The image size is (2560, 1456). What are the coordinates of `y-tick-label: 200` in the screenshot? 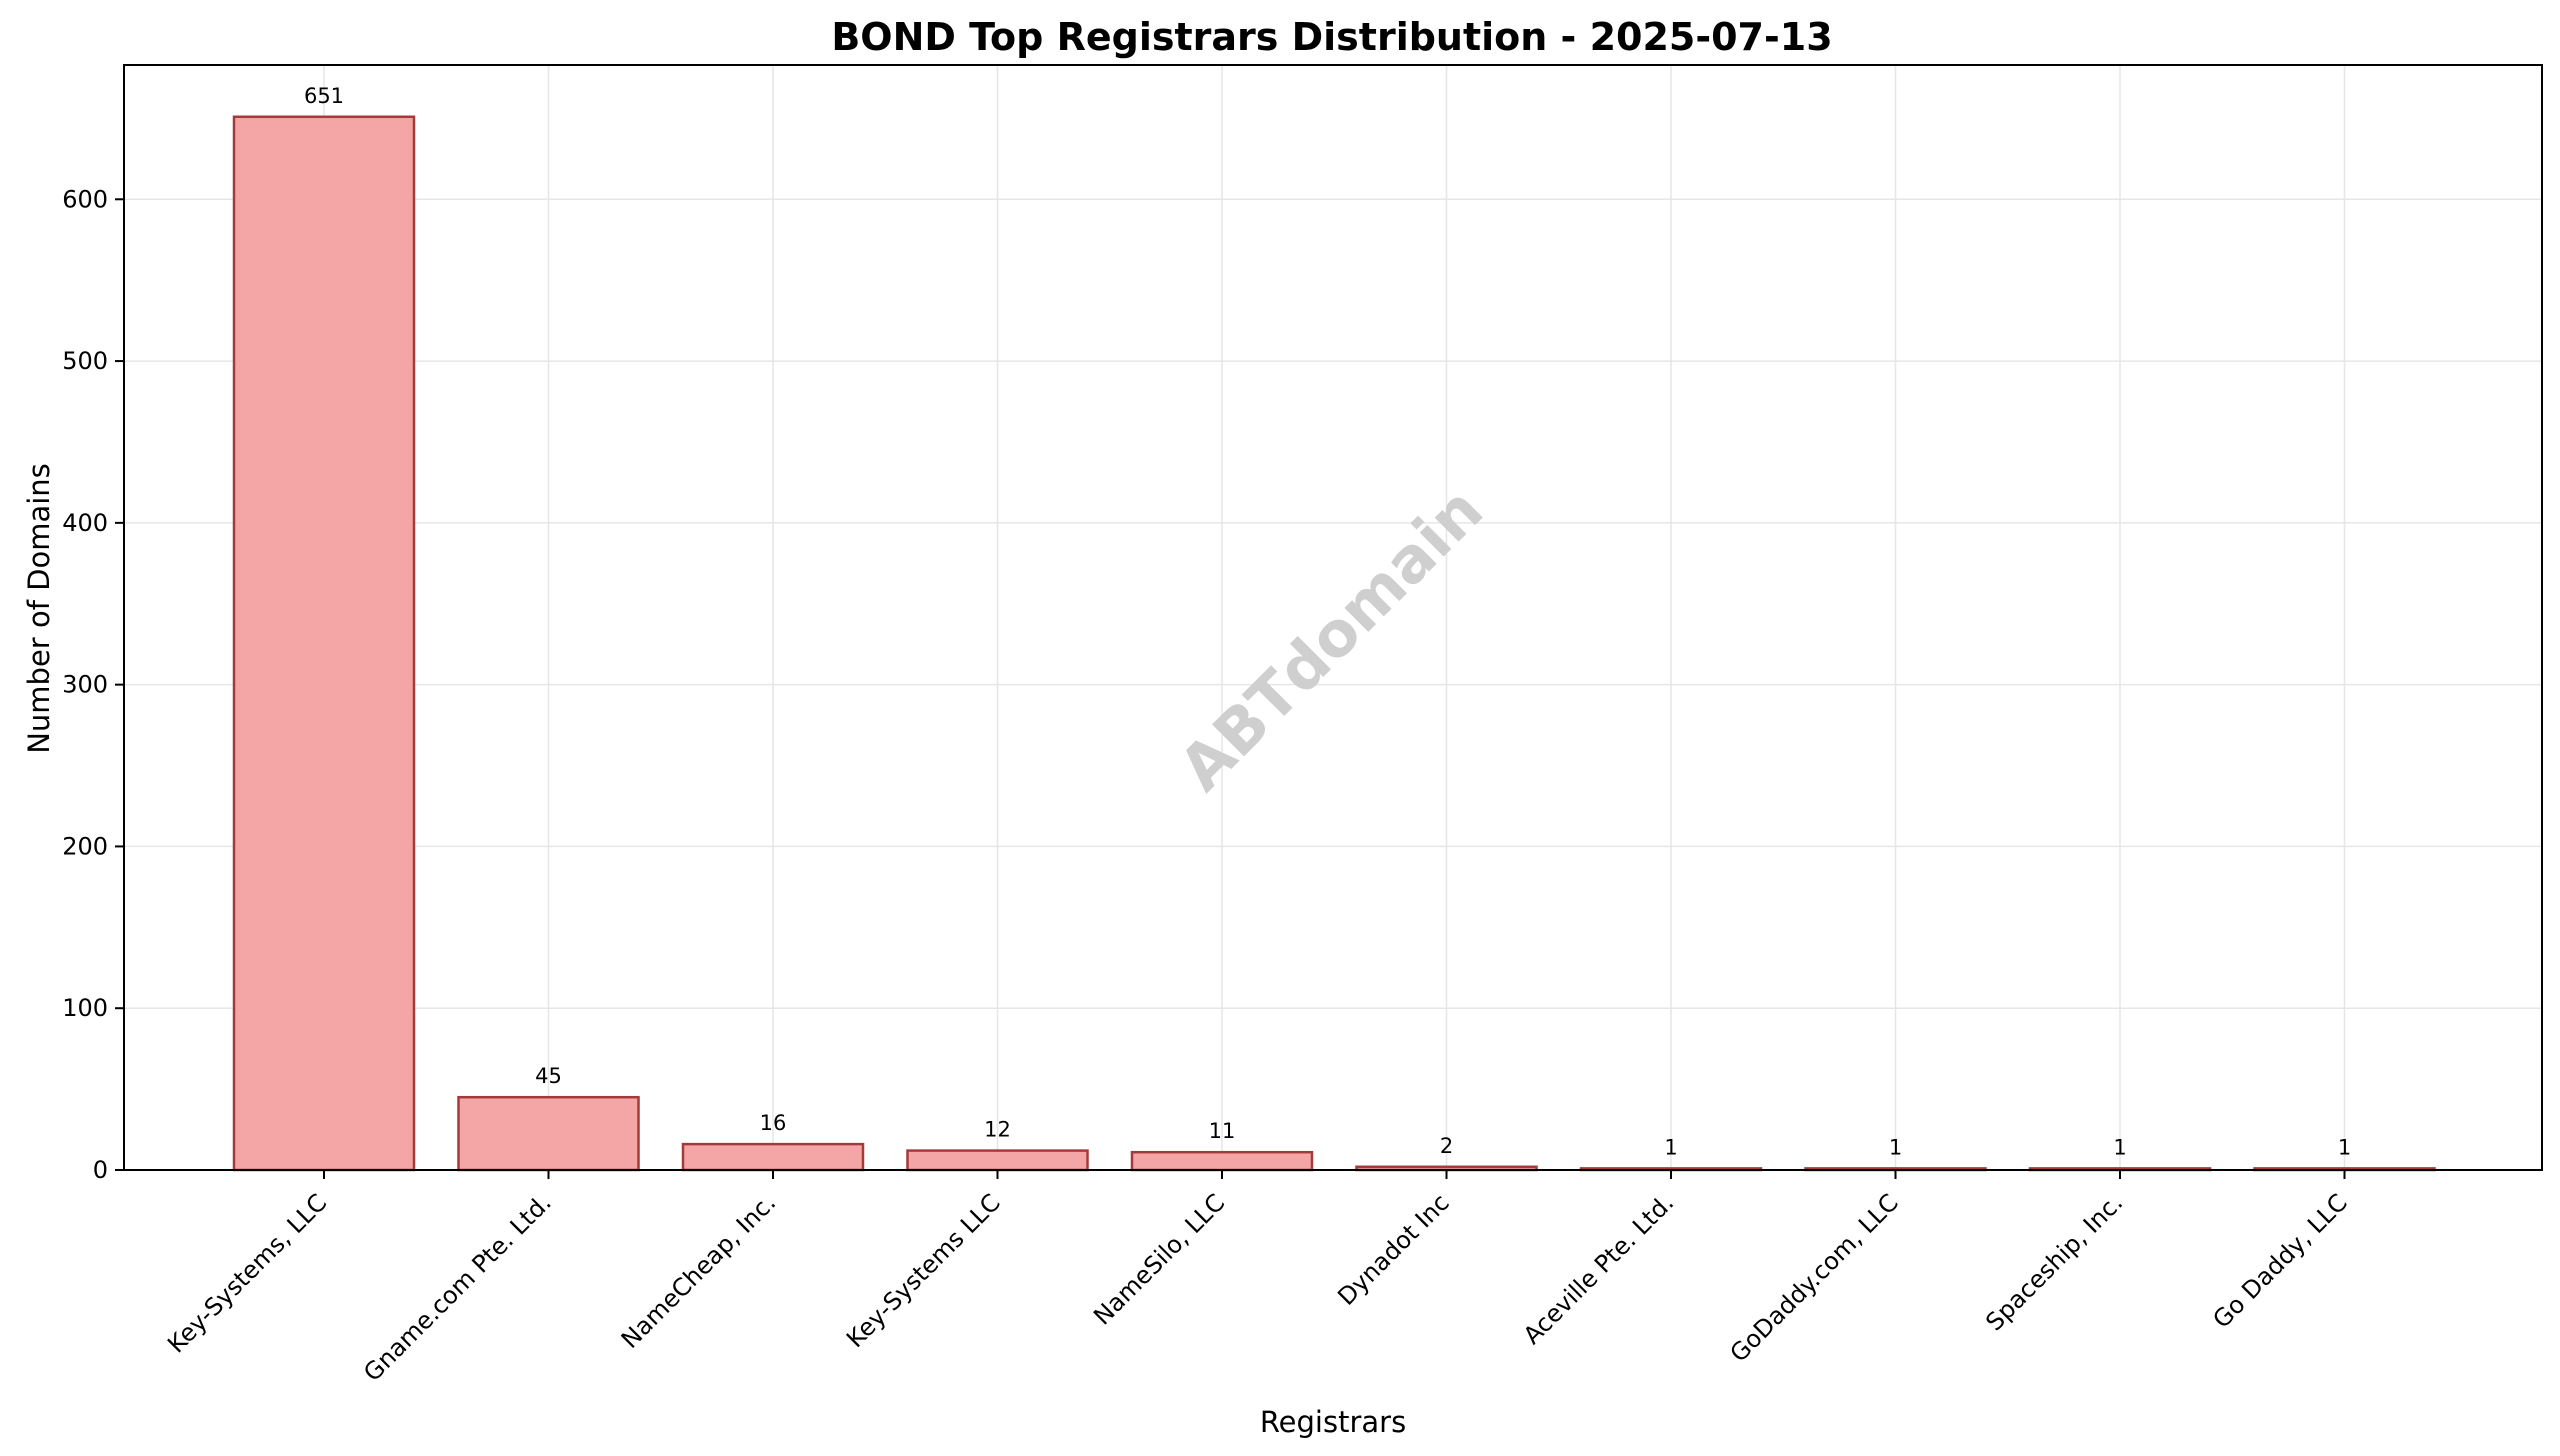 It's located at (85, 846).